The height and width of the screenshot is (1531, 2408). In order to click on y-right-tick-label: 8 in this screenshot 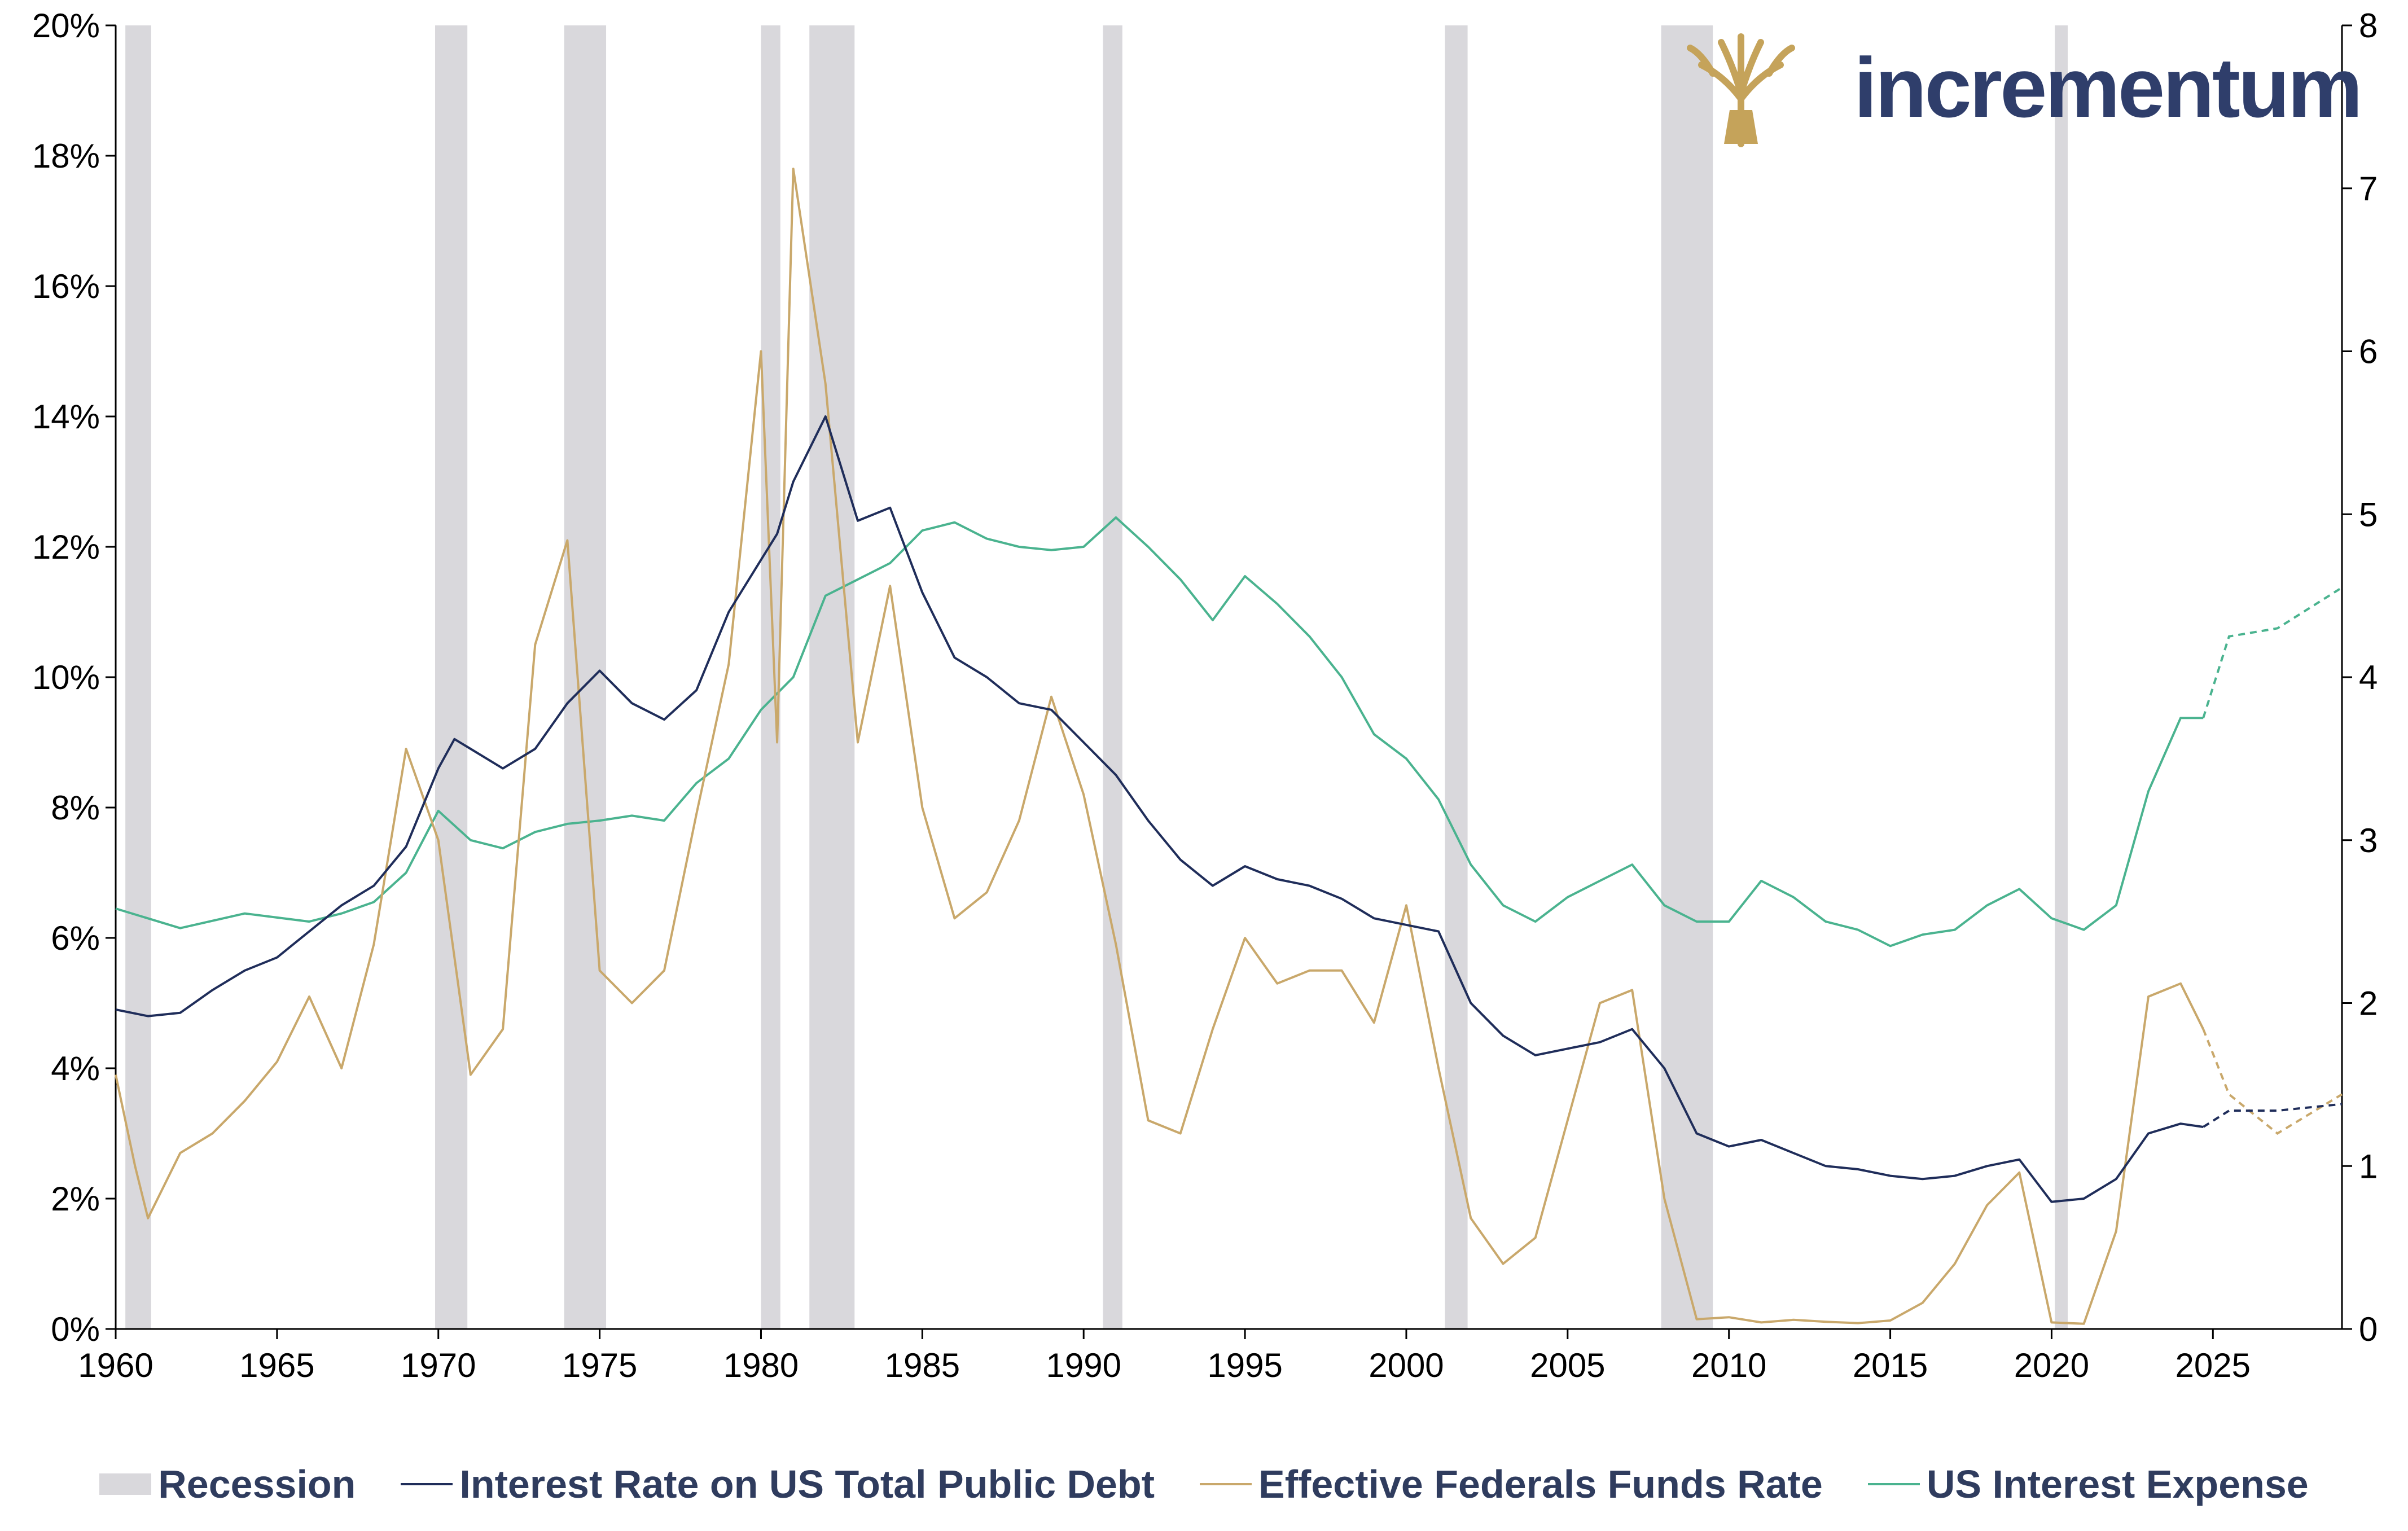, I will do `click(2369, 26)`.